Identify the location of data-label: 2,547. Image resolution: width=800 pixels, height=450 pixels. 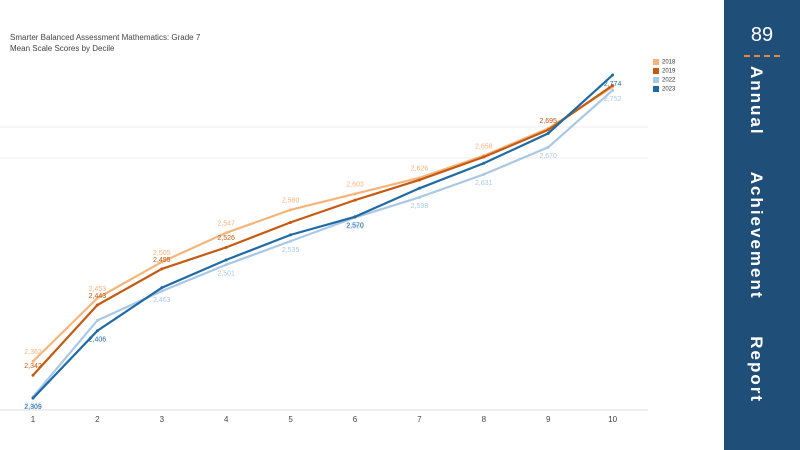
(226, 224).